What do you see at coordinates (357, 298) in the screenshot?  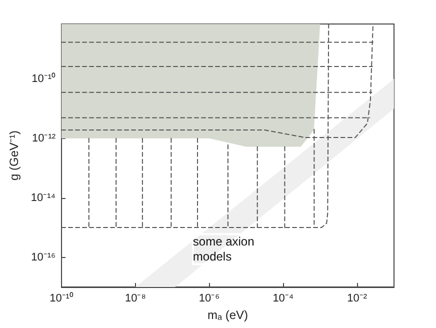 I see `x-tick-label: 10⁻²` at bounding box center [357, 298].